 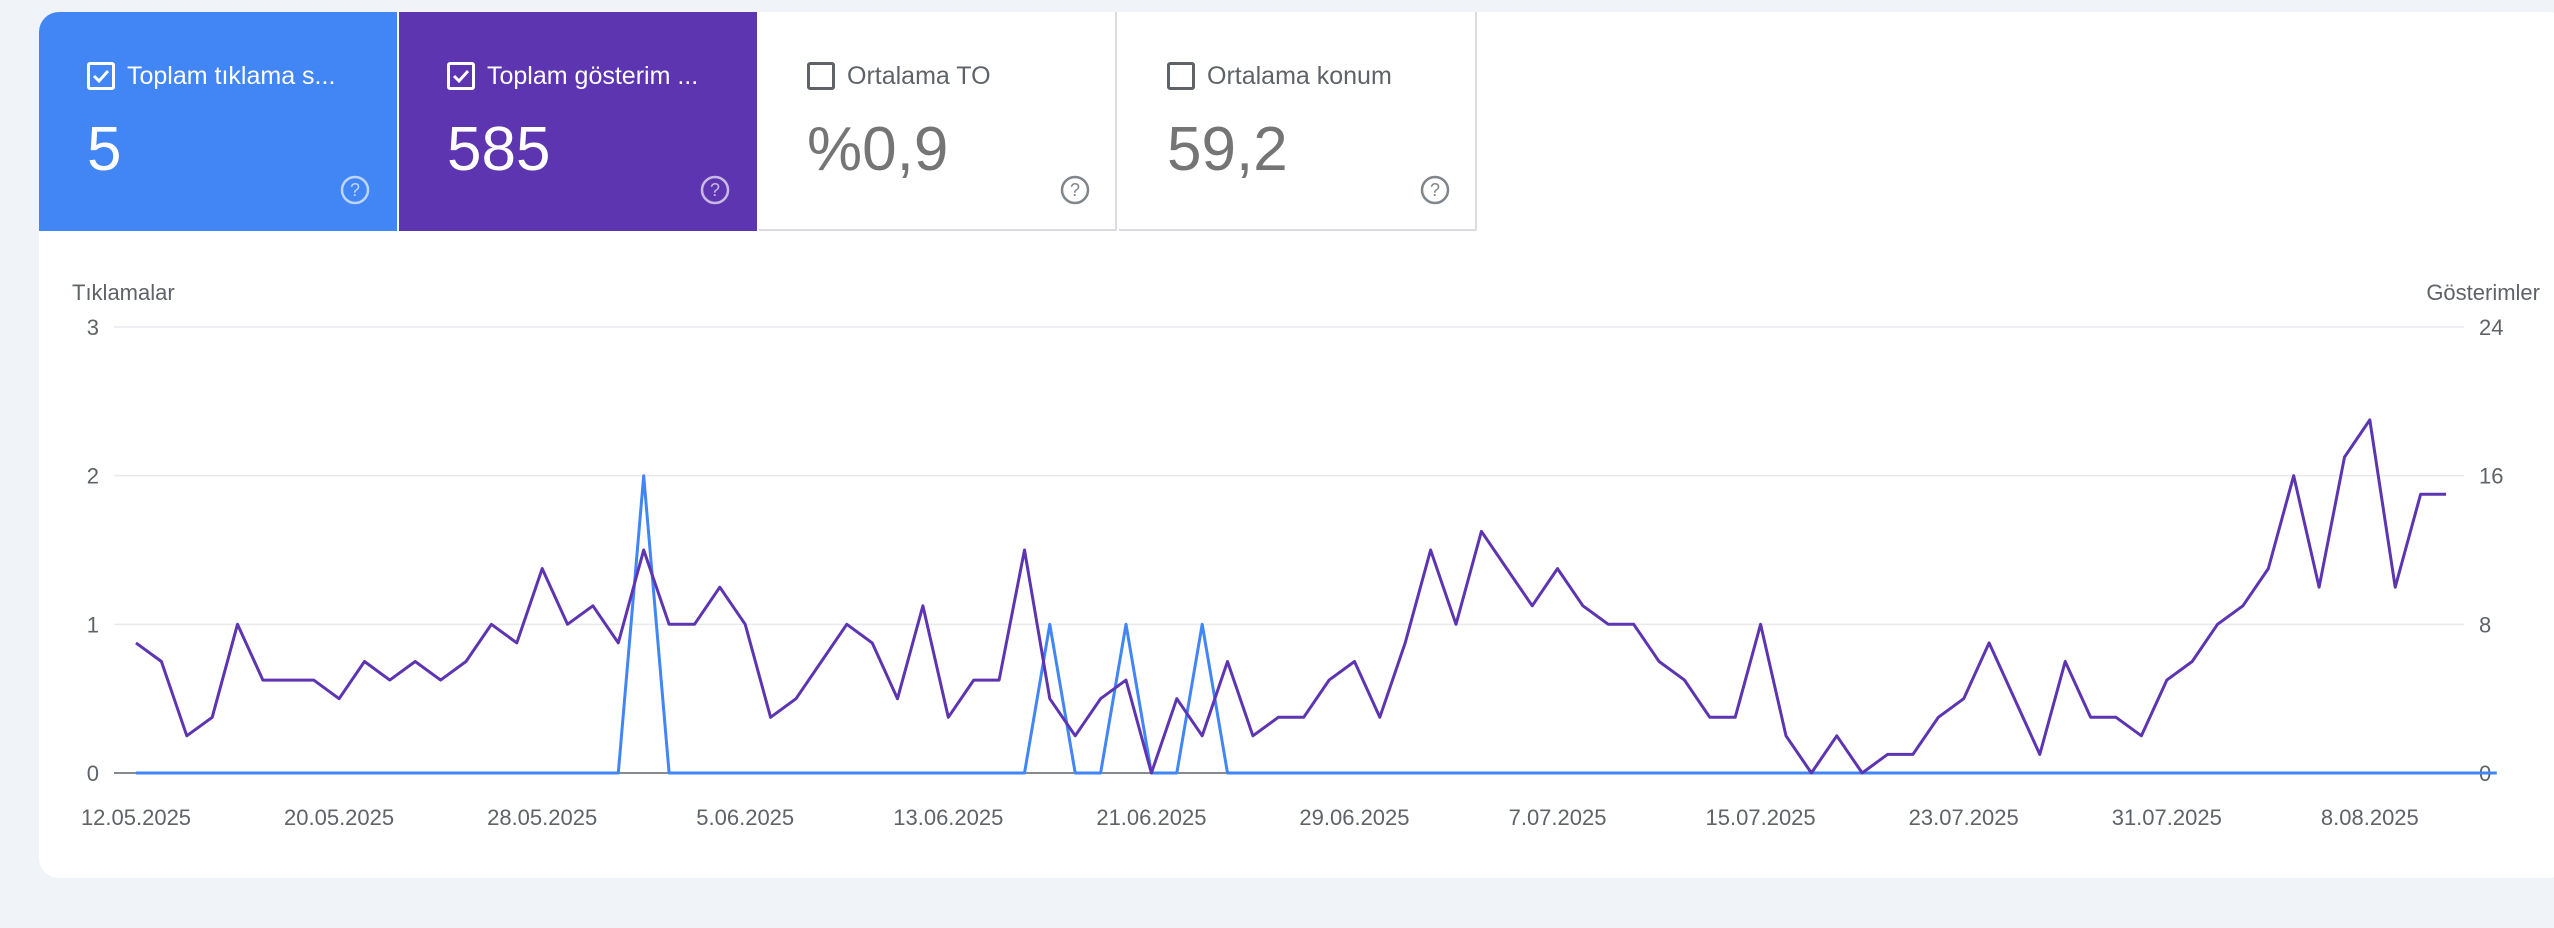 What do you see at coordinates (93, 476) in the screenshot?
I see `y-tick-label-left: 2` at bounding box center [93, 476].